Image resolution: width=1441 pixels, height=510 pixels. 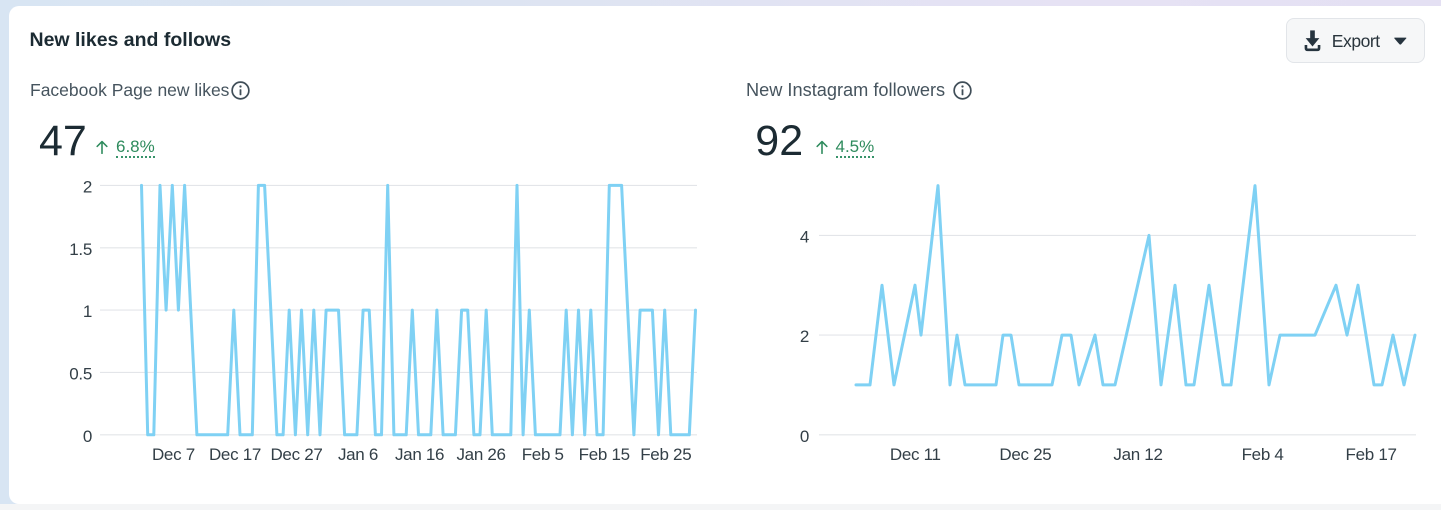 I want to click on svg-text: Jan 6, so click(x=358, y=454).